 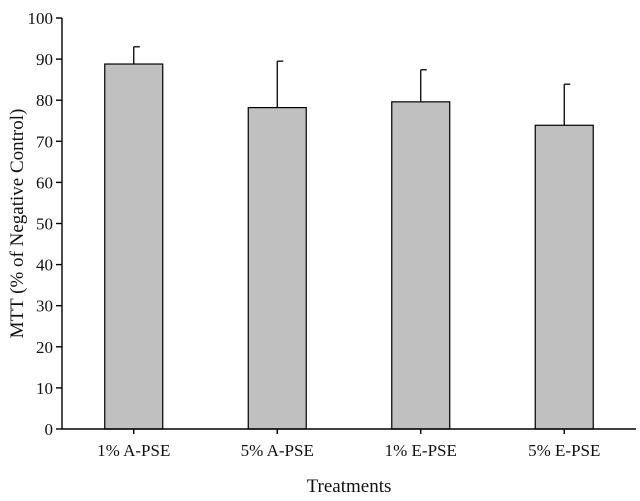 What do you see at coordinates (44, 141) in the screenshot?
I see `y-tick-label: 70` at bounding box center [44, 141].